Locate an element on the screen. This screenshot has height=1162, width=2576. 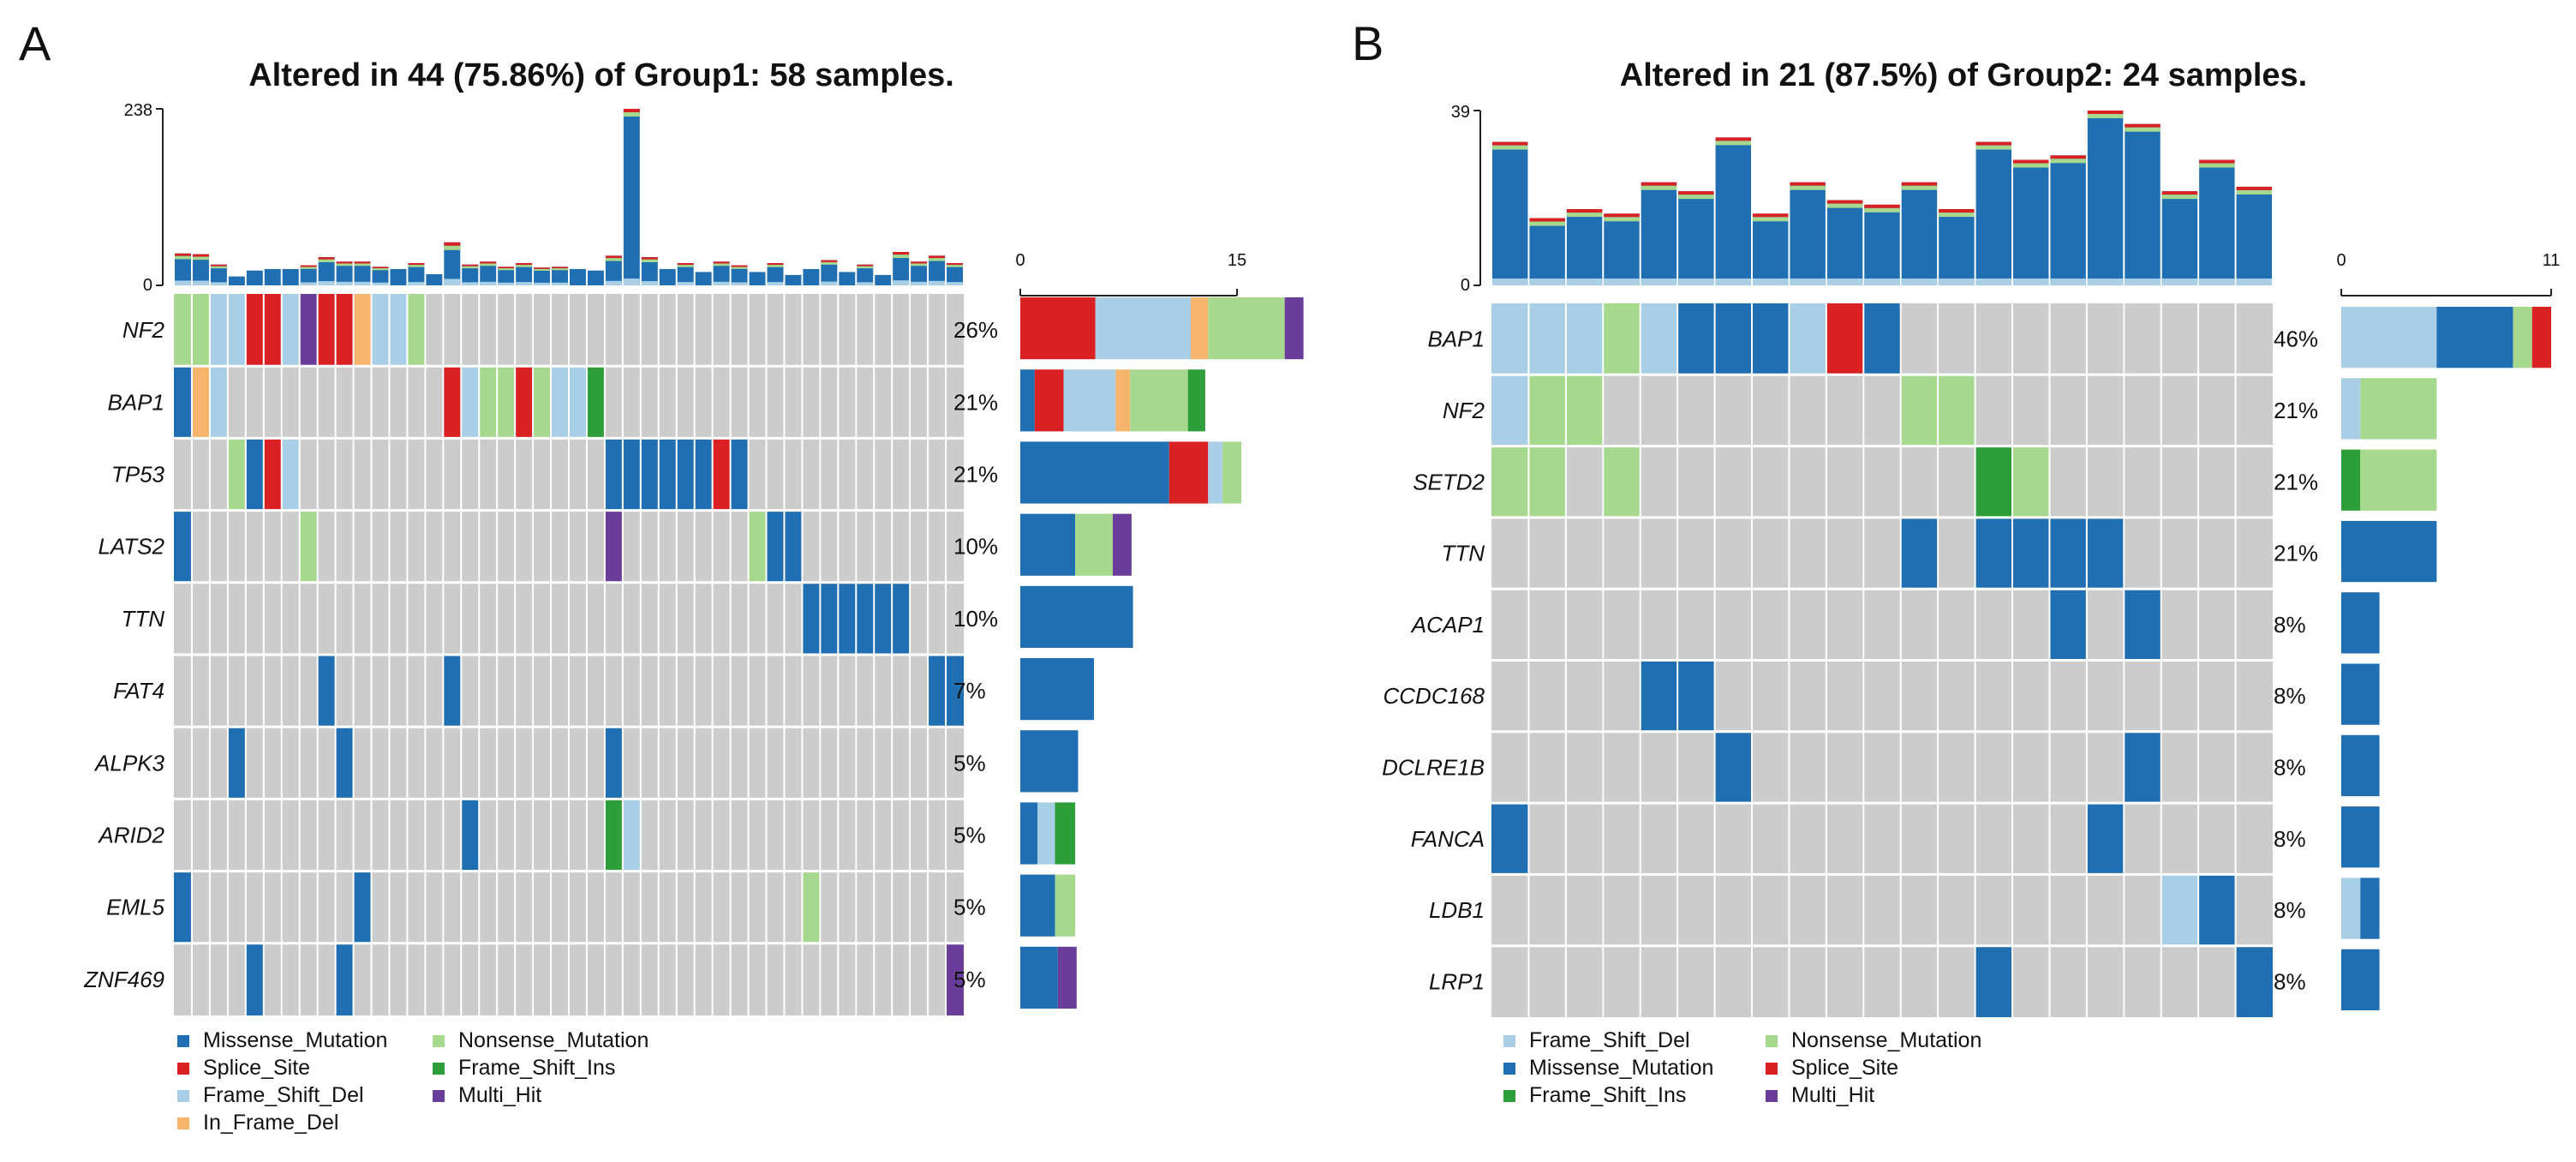
gene-percent: 10% is located at coordinates (976, 547).